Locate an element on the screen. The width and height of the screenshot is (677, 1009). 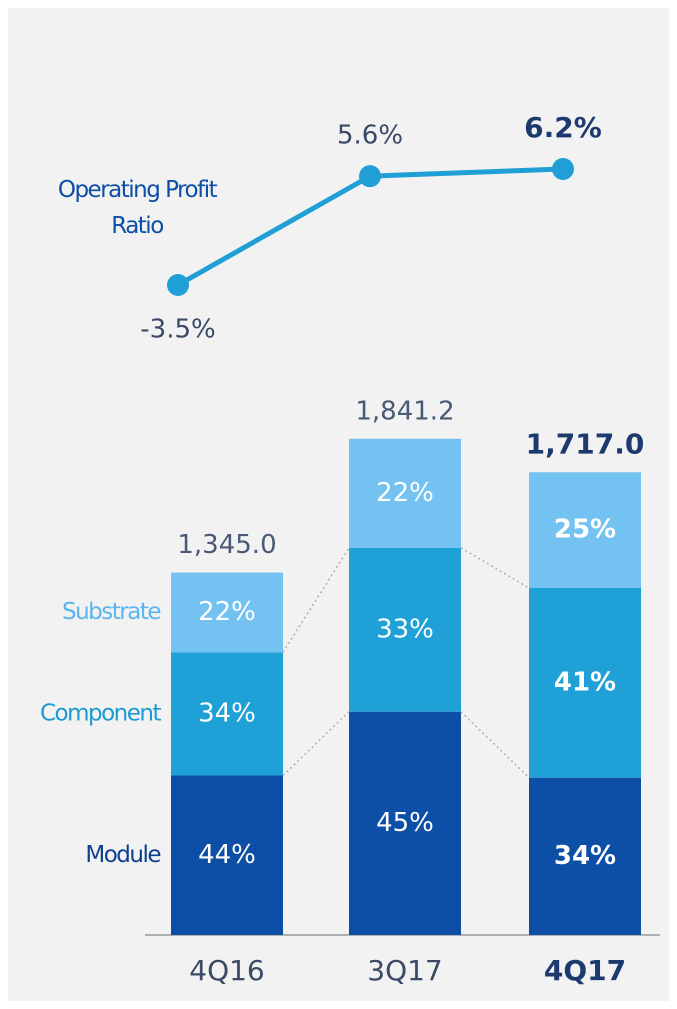
line-value-label: -3.5% is located at coordinates (177, 330).